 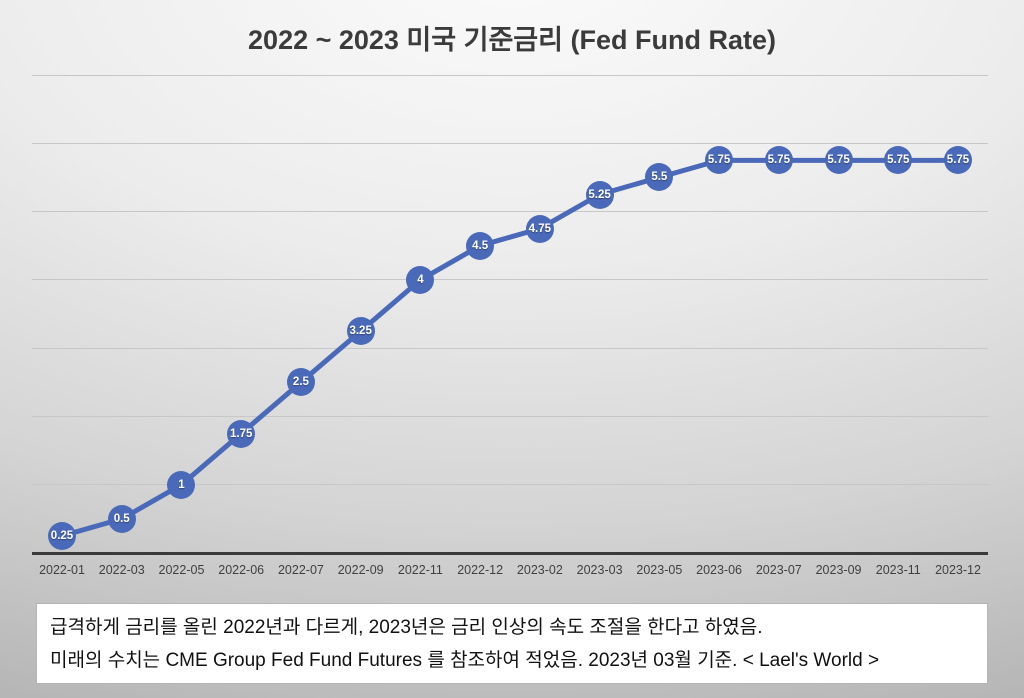 What do you see at coordinates (300, 570) in the screenshot?
I see `x-axis-tick-label: 2022-07` at bounding box center [300, 570].